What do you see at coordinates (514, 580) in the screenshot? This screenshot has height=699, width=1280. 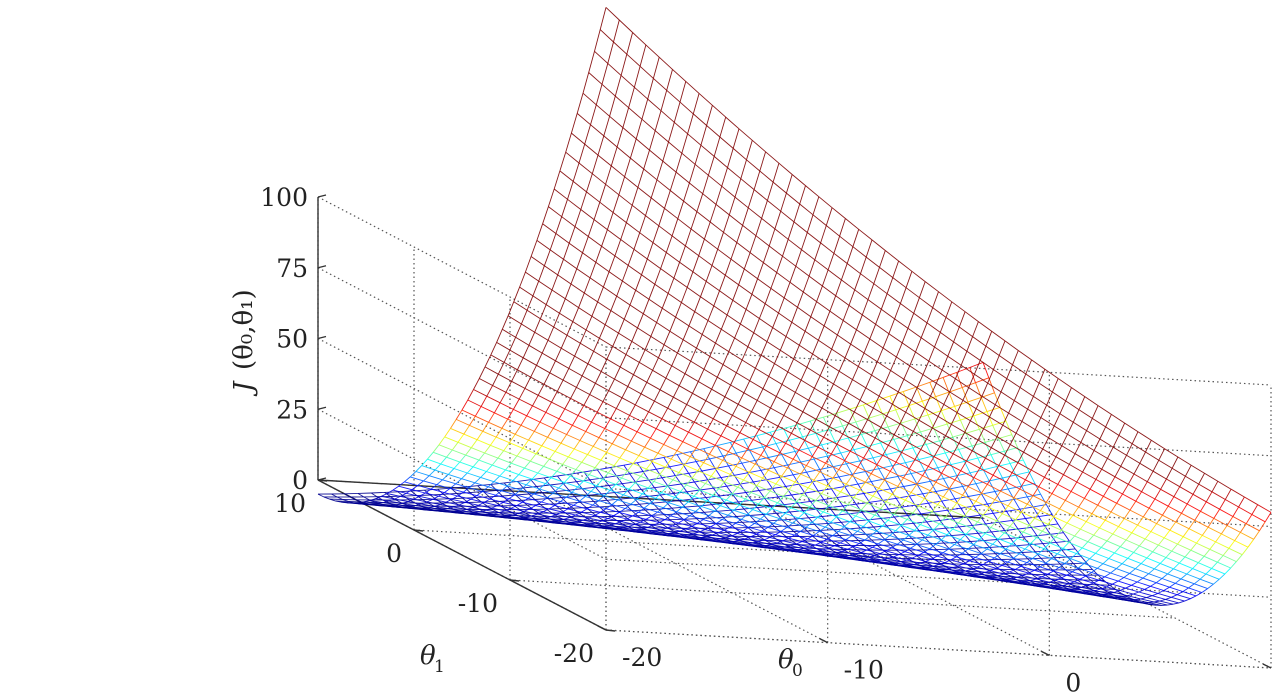 I see `y-tick-mark` at bounding box center [514, 580].